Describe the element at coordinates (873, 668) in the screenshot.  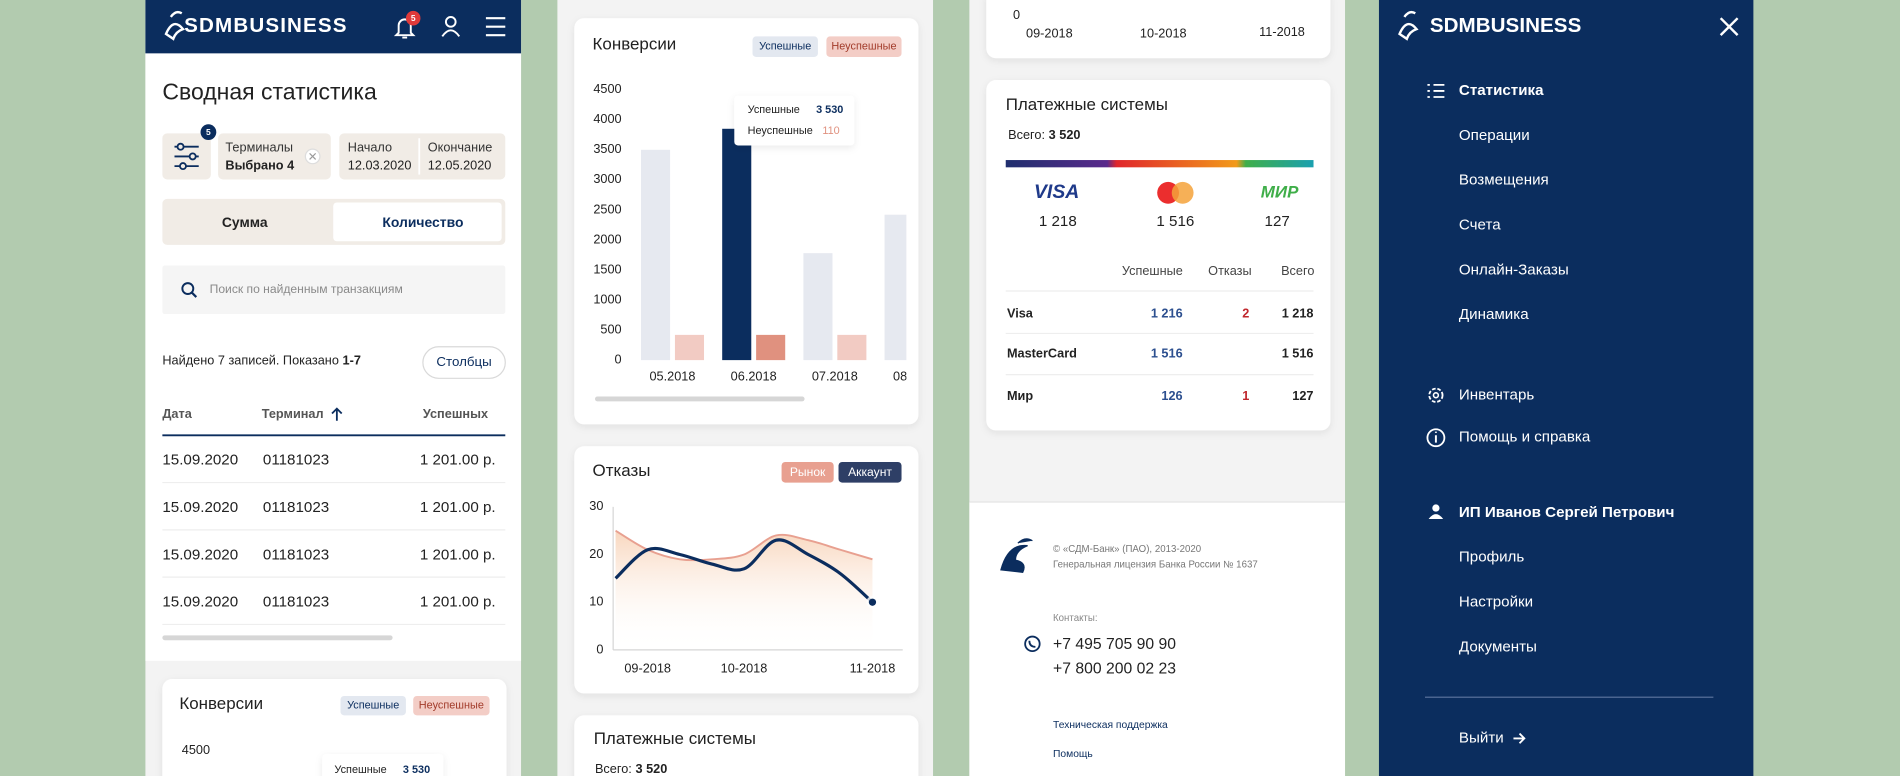
I see `x-tick-label: 11-2018` at that location.